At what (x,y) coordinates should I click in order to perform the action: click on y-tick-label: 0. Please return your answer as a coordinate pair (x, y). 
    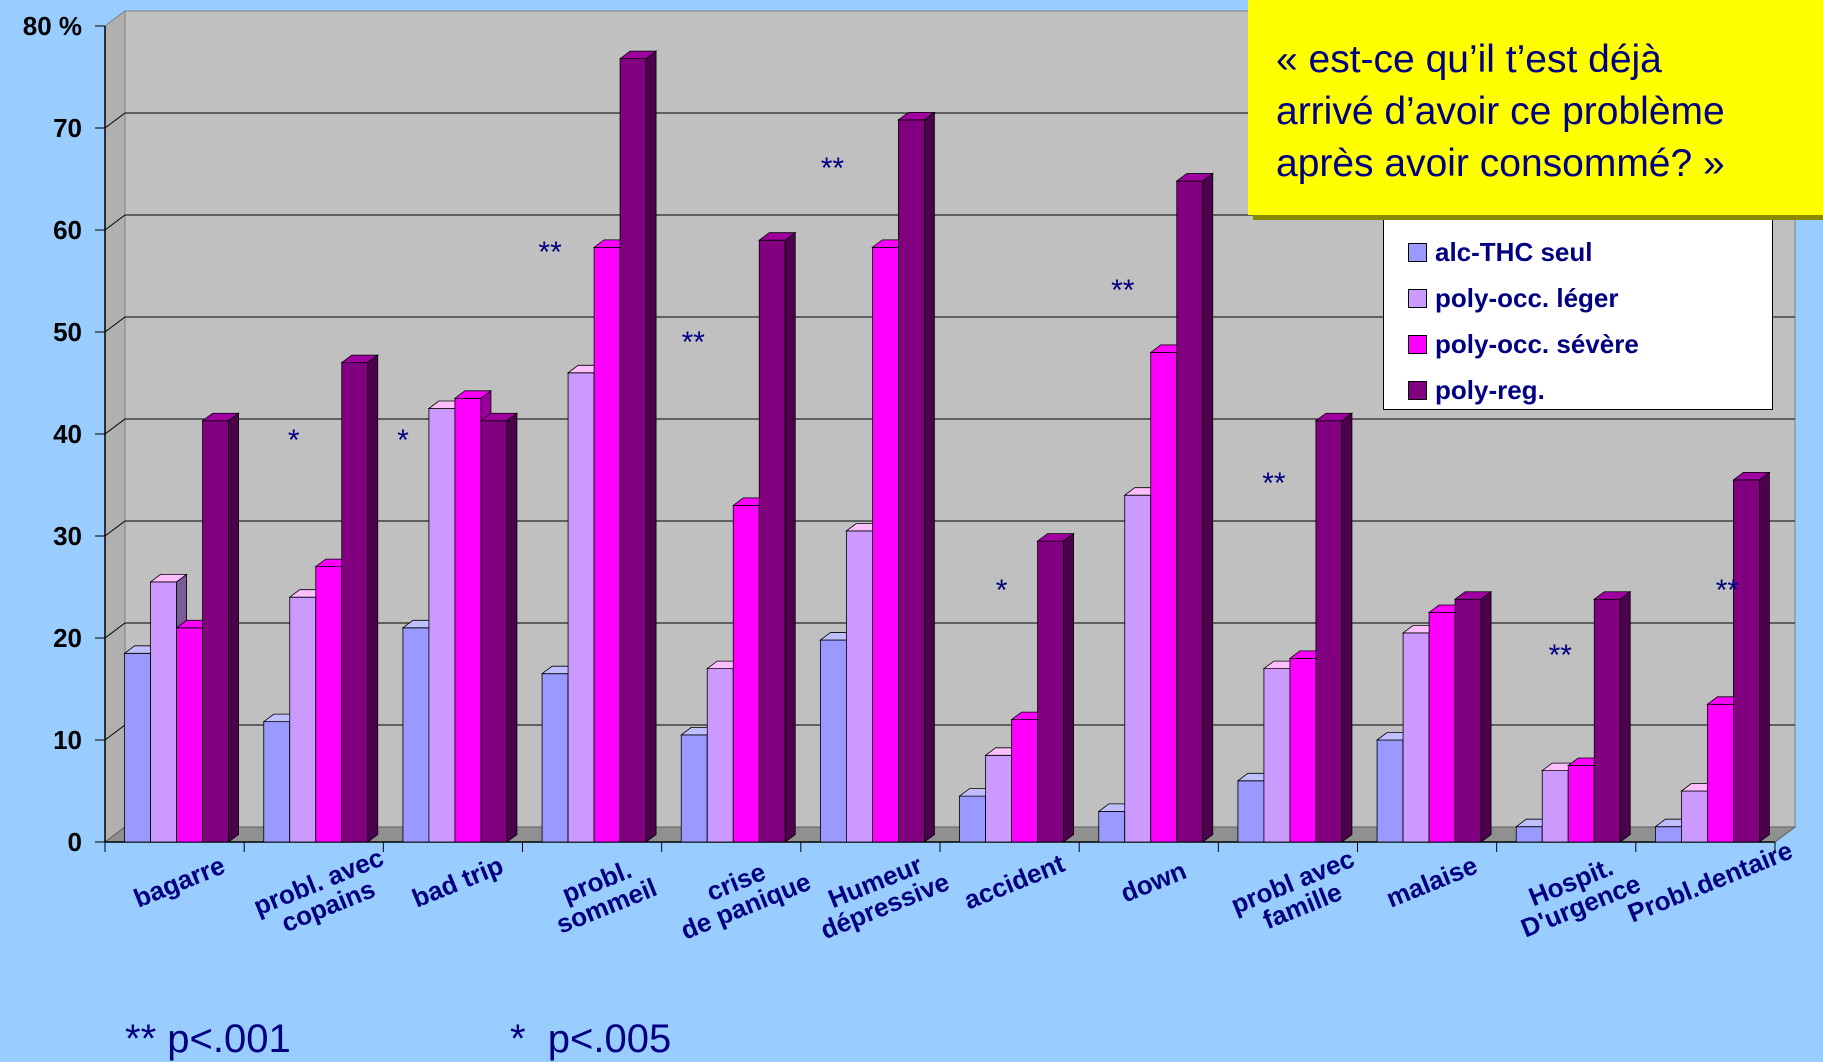
    Looking at the image, I should click on (75, 842).